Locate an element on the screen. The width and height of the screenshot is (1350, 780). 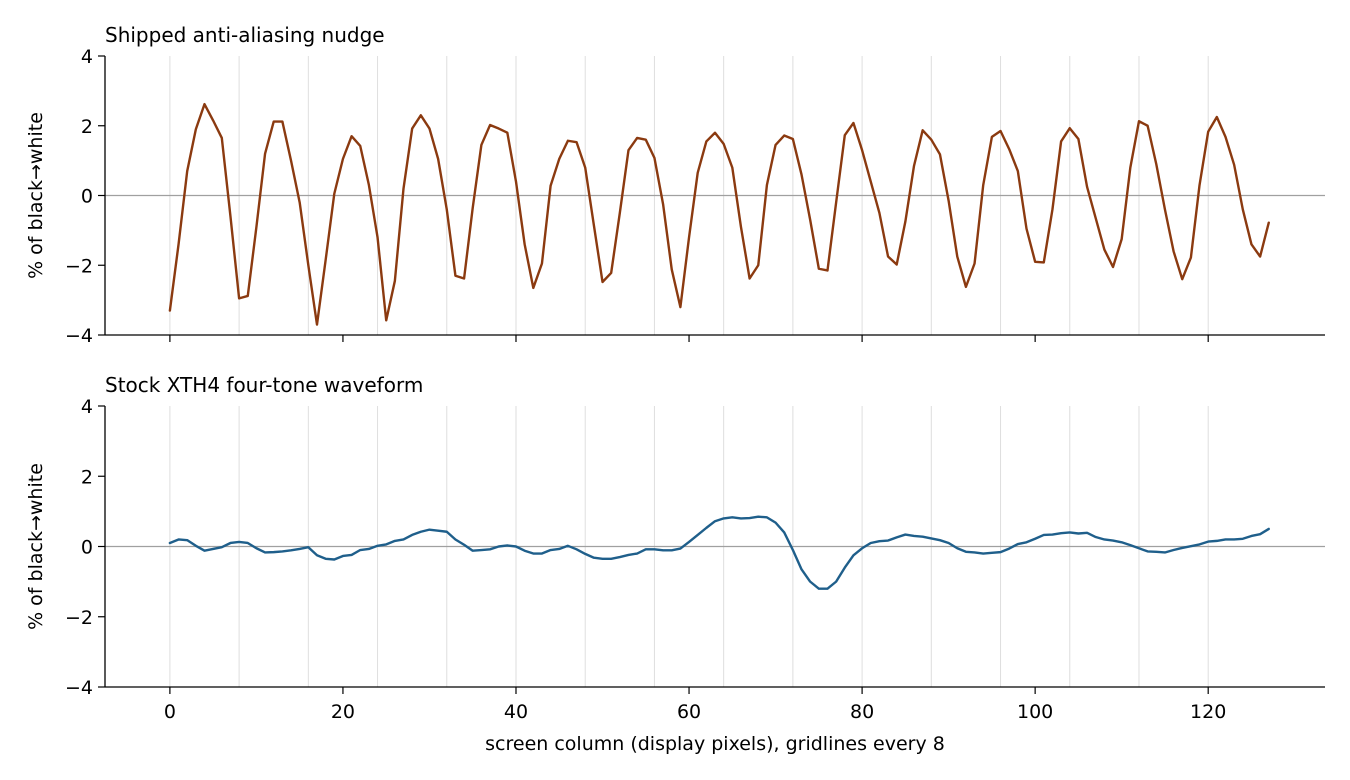
series-line is located at coordinates (719, 552).